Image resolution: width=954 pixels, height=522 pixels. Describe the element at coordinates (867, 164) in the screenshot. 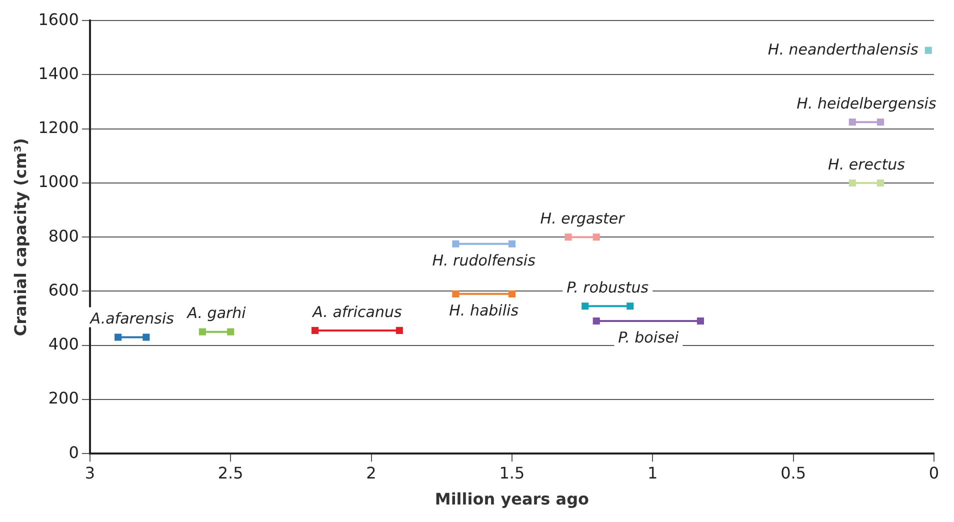

I see `series-label: H. erectus` at that location.